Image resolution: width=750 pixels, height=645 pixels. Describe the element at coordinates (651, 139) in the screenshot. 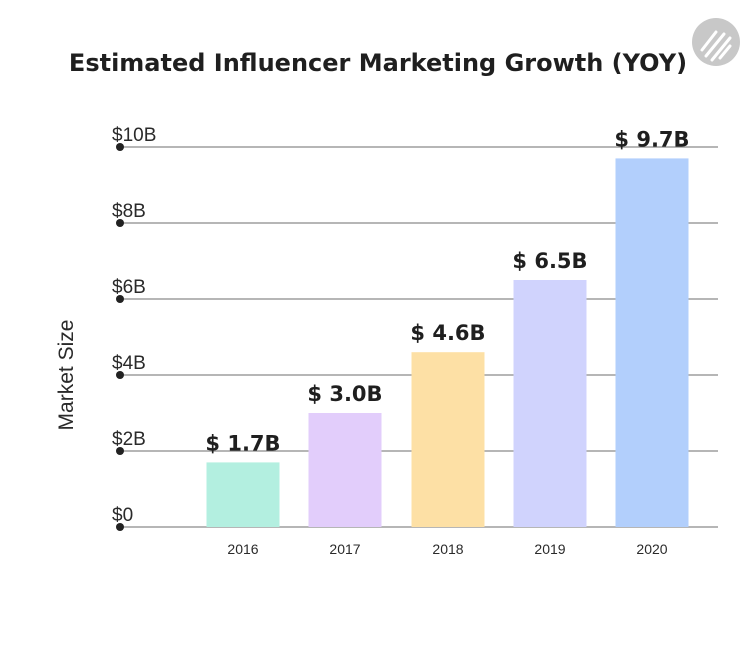

I see `data-label-2020: $ 9.7B` at that location.